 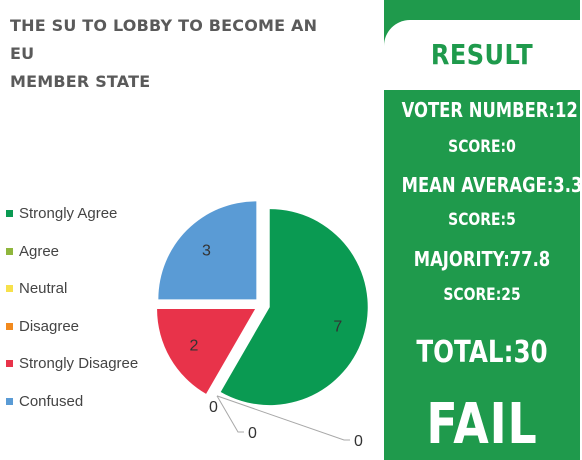 What do you see at coordinates (489, 110) in the screenshot?
I see `voter-number: VOTER NUMBER:12` at bounding box center [489, 110].